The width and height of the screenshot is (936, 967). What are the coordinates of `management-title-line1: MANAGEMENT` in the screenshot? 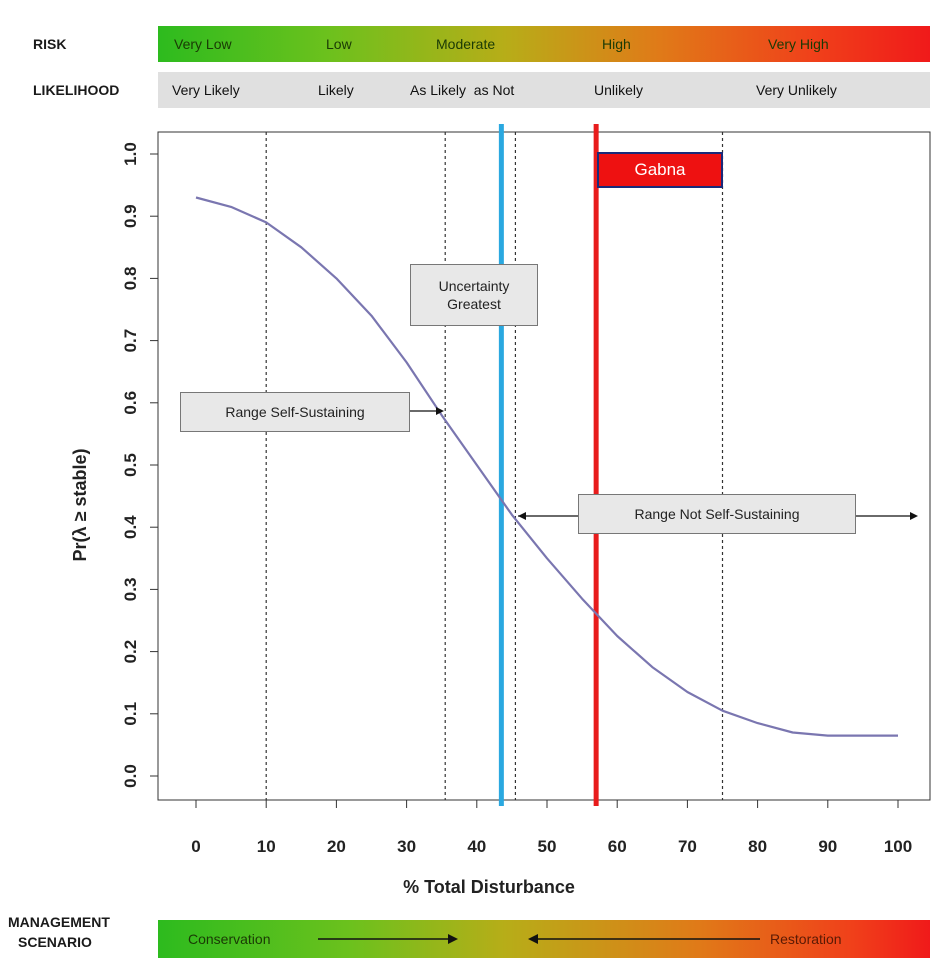 It's located at (59, 922).